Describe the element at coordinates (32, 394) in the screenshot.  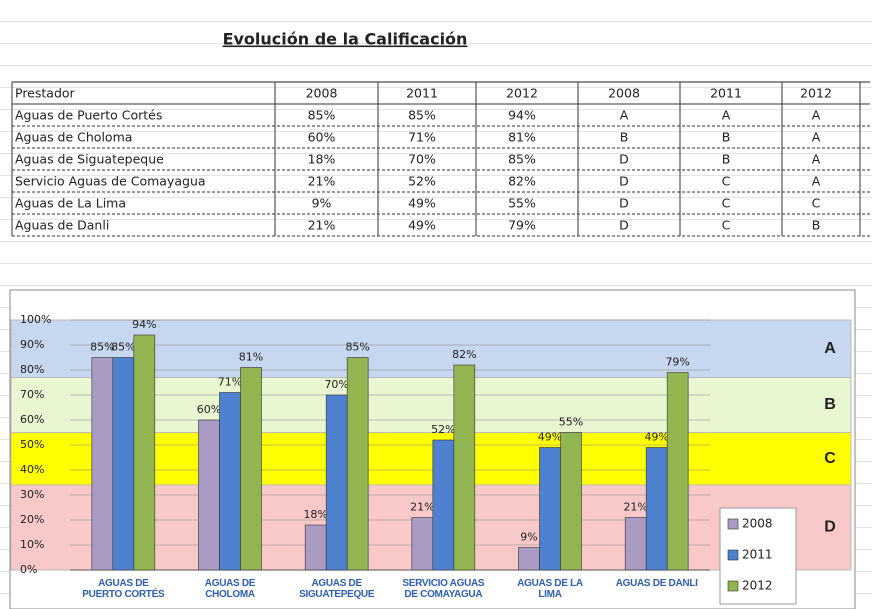
I see `y-tick-label: 70%` at that location.